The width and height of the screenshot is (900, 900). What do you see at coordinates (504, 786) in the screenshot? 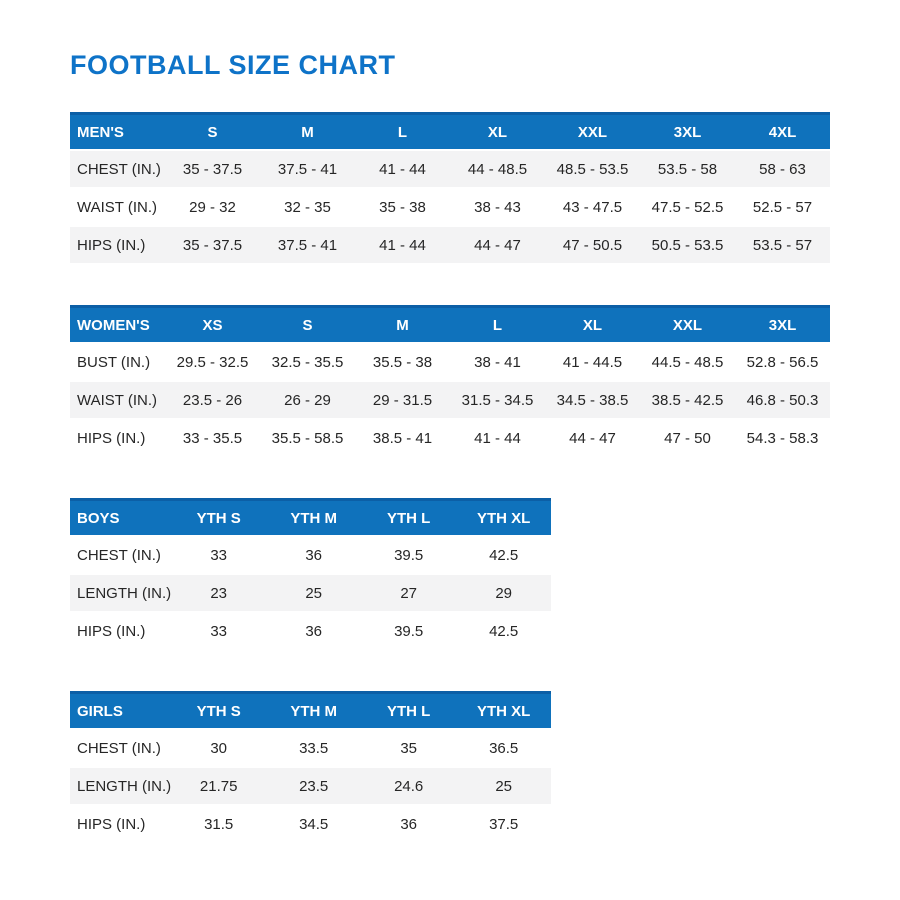
I see `measurement-cell: 25` at bounding box center [504, 786].